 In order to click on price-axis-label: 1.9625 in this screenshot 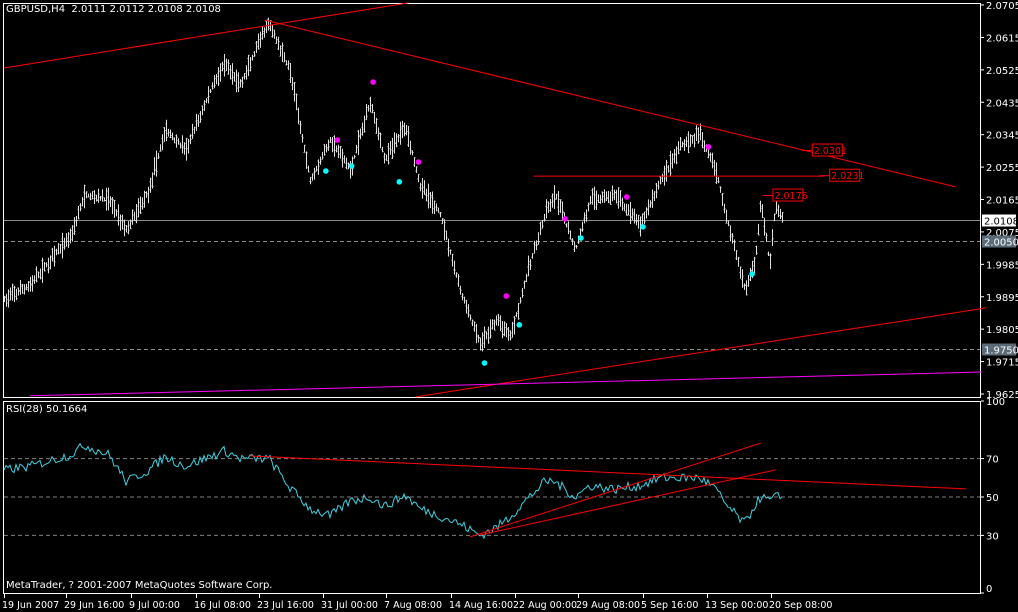, I will do `click(1002, 395)`.